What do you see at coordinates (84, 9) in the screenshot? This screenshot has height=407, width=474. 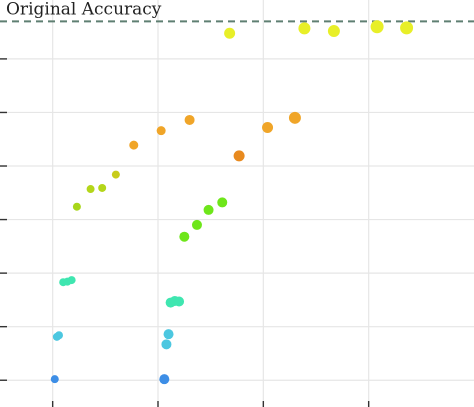 I see `original-accuracy-label: Original Accuracy` at bounding box center [84, 9].